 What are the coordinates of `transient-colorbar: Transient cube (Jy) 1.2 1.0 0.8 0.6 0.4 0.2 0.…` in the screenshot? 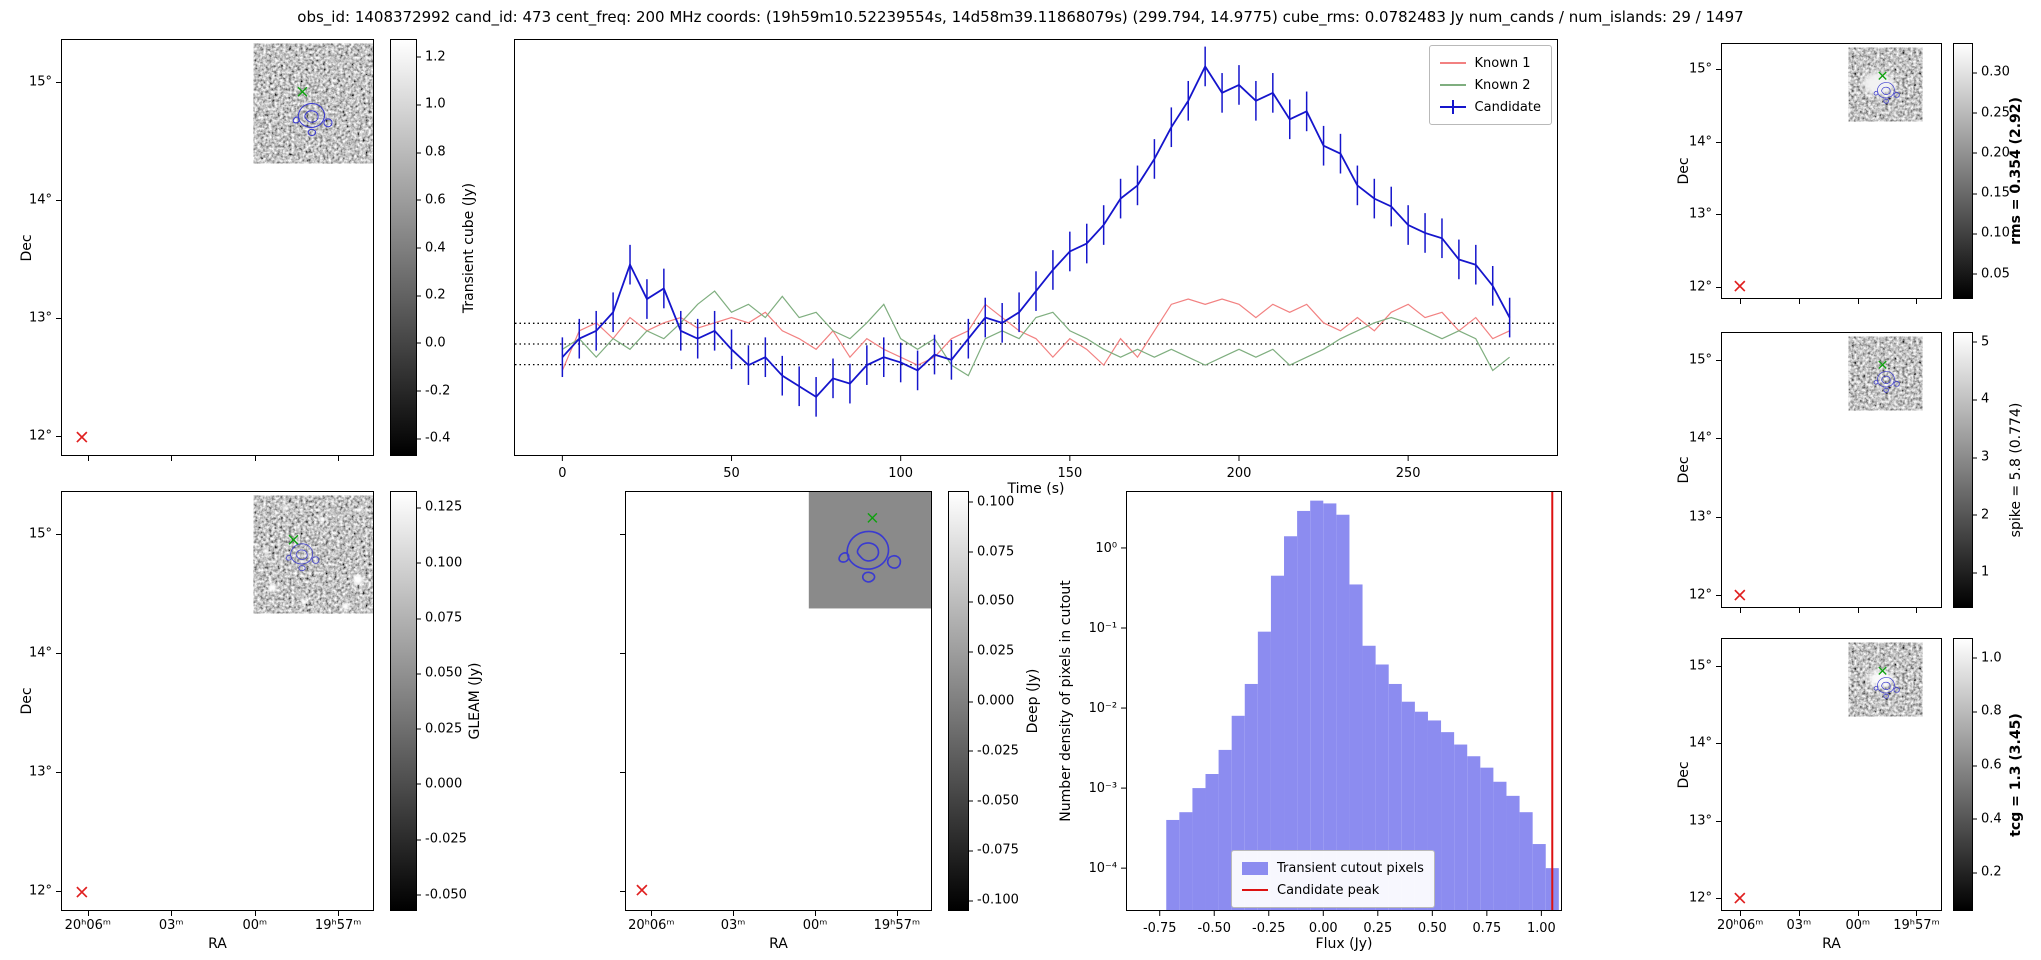 It's located at (433, 247).